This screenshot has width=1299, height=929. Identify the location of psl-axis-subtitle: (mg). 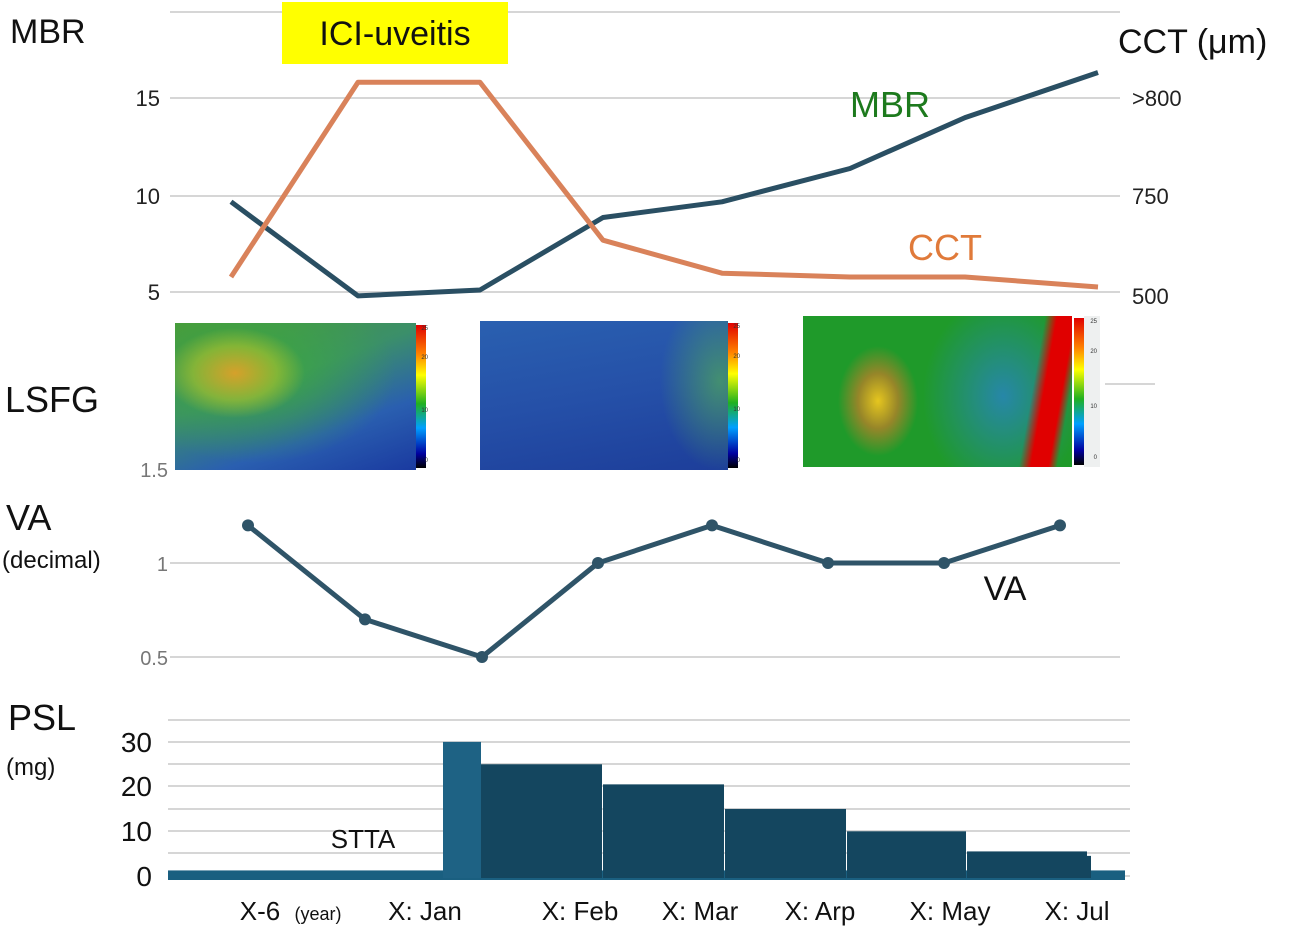
(30, 767).